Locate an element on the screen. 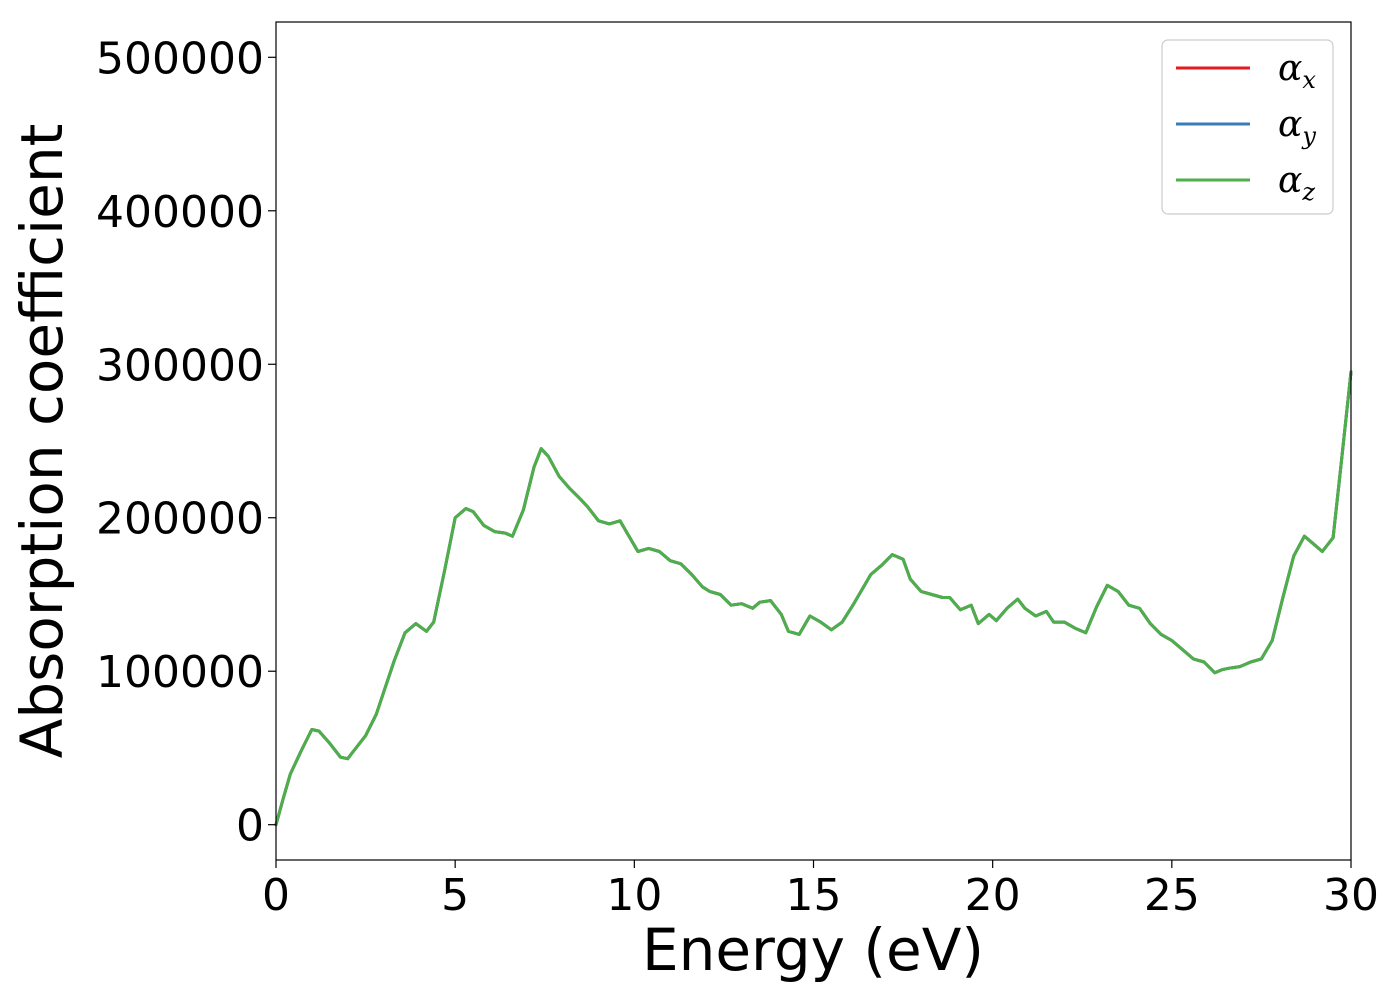 The image size is (1400, 1000). x-tick-label: 10 is located at coordinates (634, 895).